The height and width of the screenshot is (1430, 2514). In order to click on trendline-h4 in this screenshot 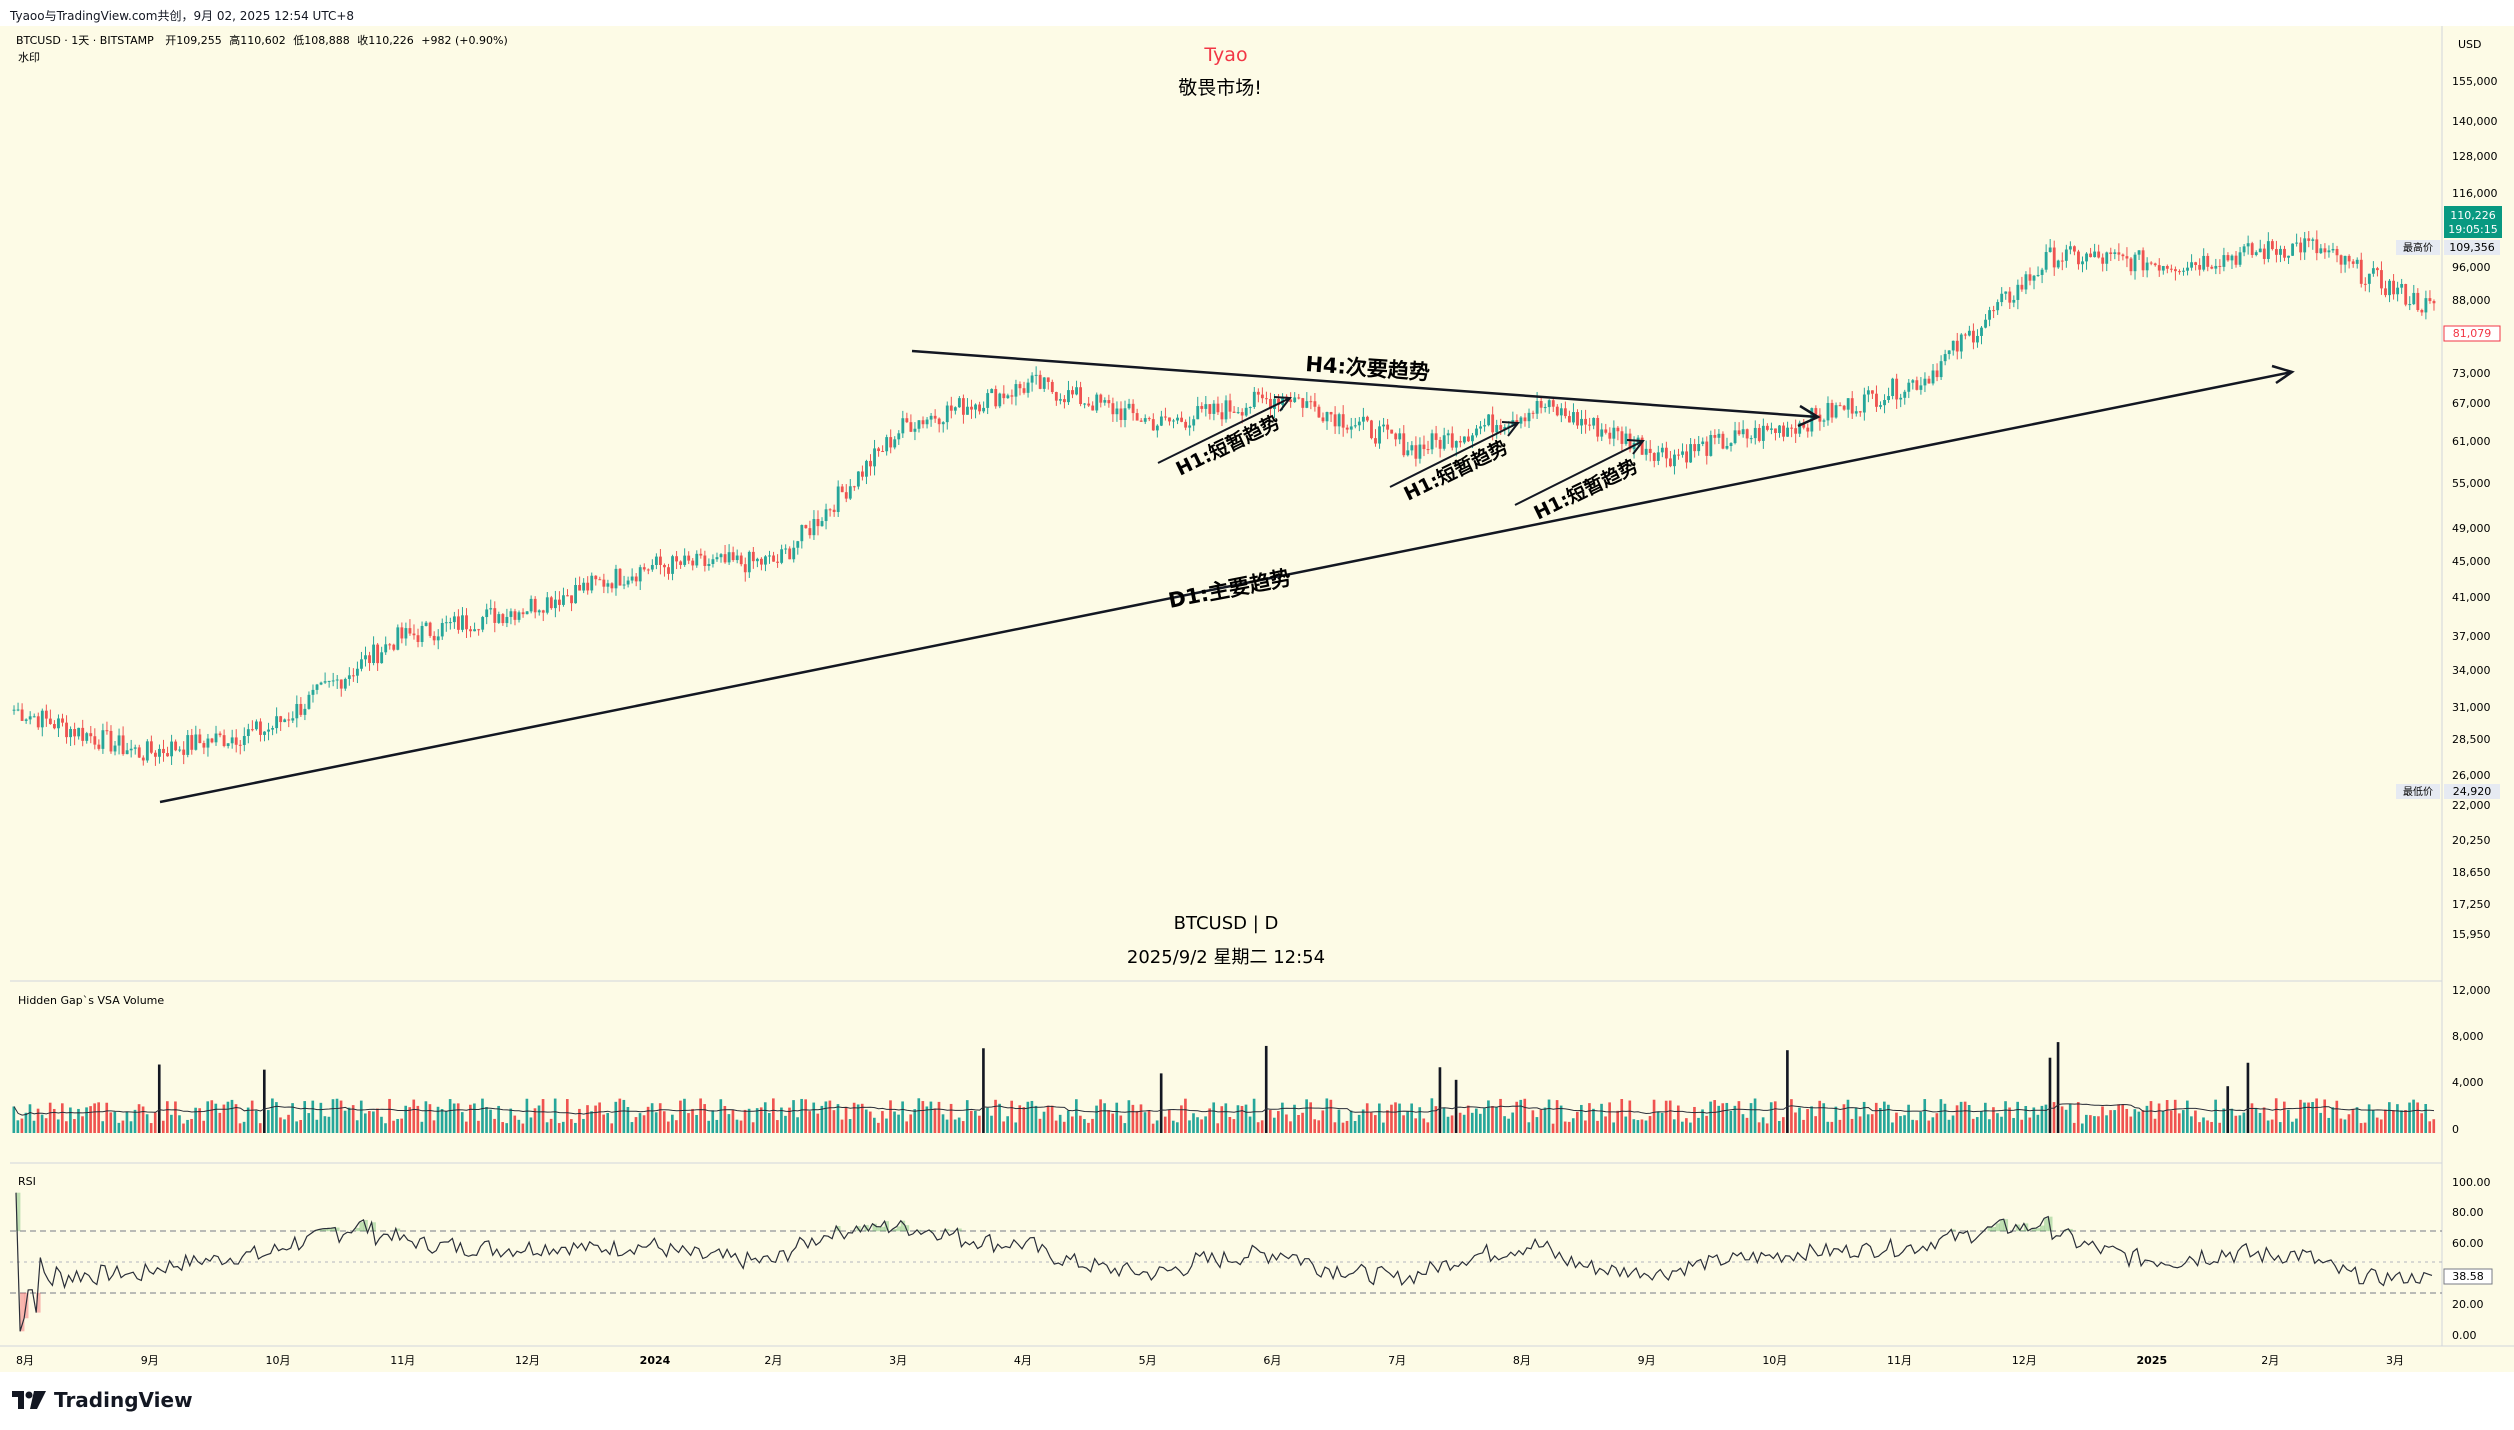, I will do `click(1366, 388)`.